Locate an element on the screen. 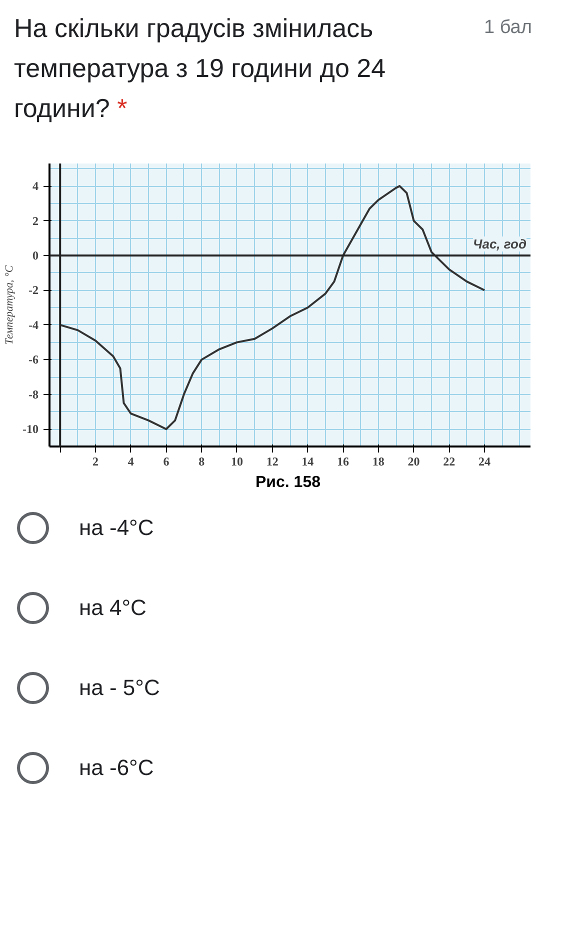  y-tick-label: 0 is located at coordinates (35, 255).